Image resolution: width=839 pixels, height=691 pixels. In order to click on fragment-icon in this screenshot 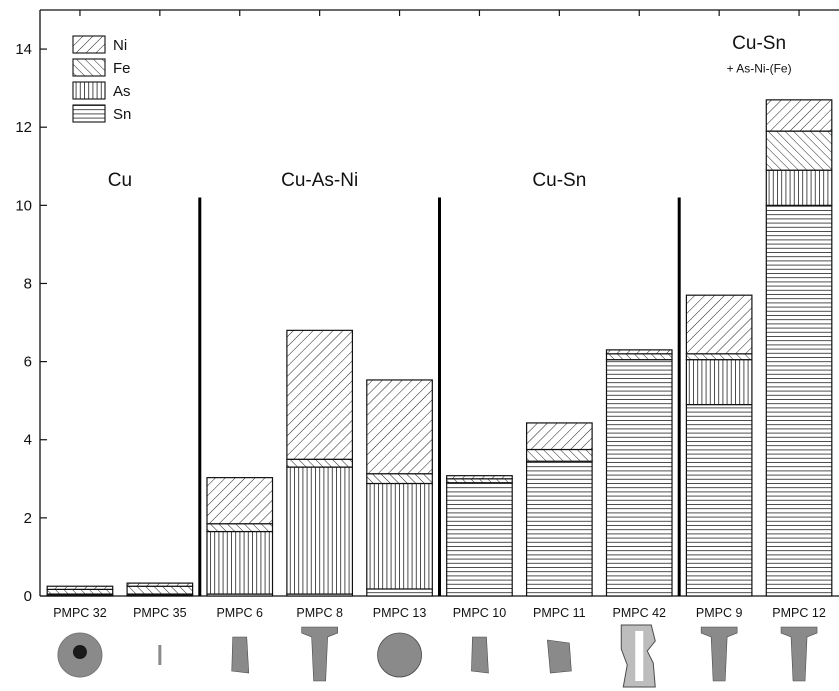, I will do `click(559, 656)`.